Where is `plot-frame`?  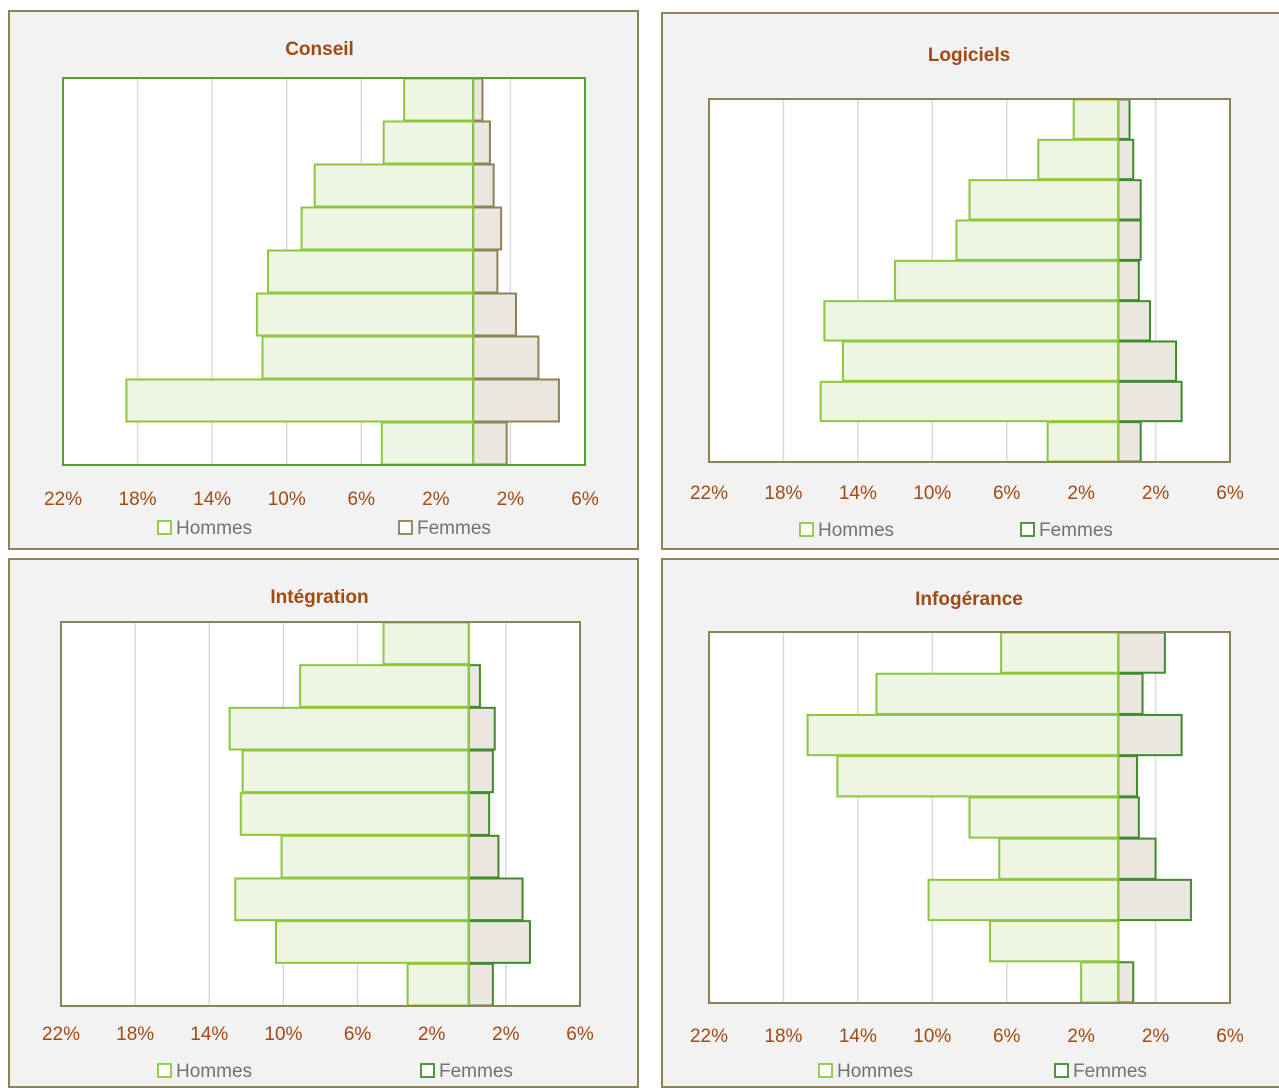
plot-frame is located at coordinates (324, 271).